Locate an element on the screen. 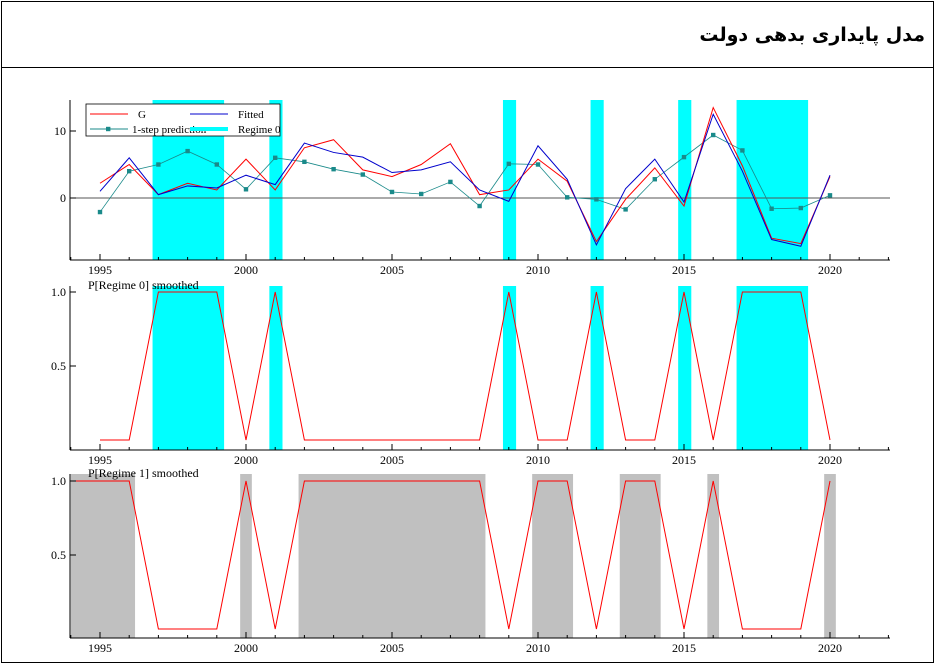 The width and height of the screenshot is (937, 666). title-bar: مدل پایداری بدهی دولت is located at coordinates (467, 35).